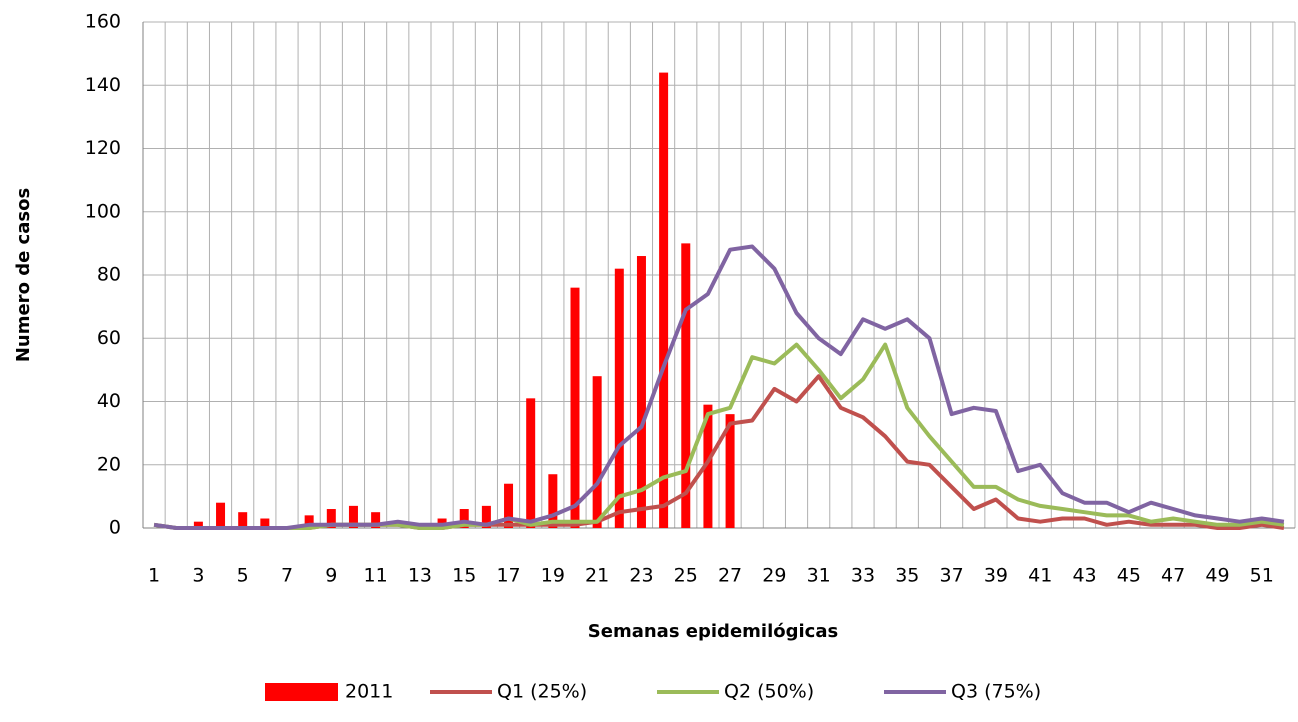  What do you see at coordinates (109, 275) in the screenshot?
I see `y-tick-label: 80` at bounding box center [109, 275].